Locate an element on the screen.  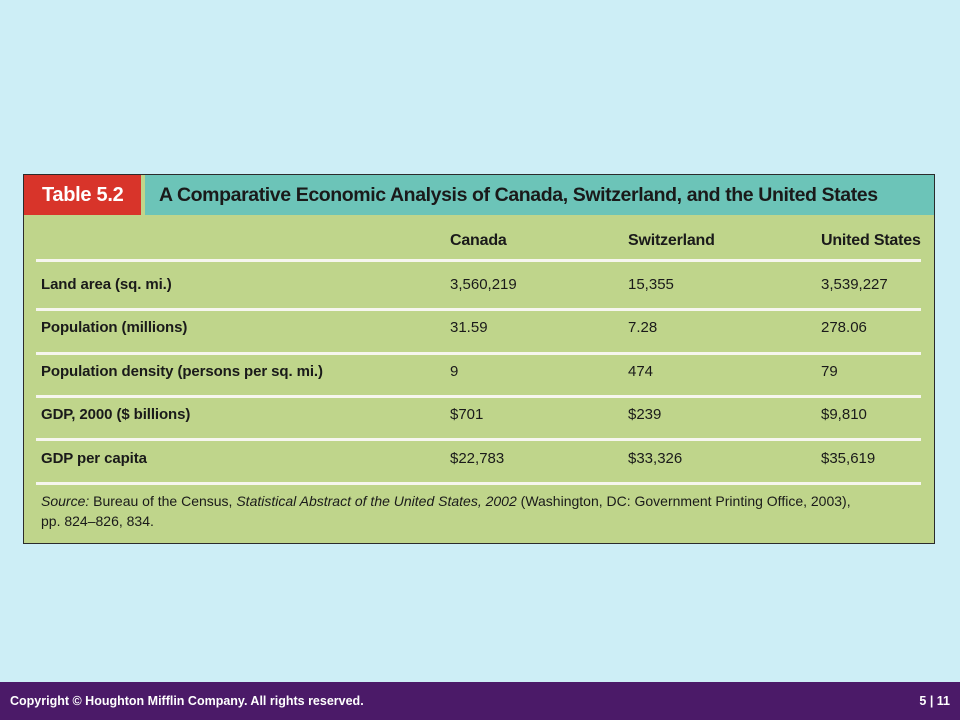
table-cell: $22,783 is located at coordinates (477, 458).